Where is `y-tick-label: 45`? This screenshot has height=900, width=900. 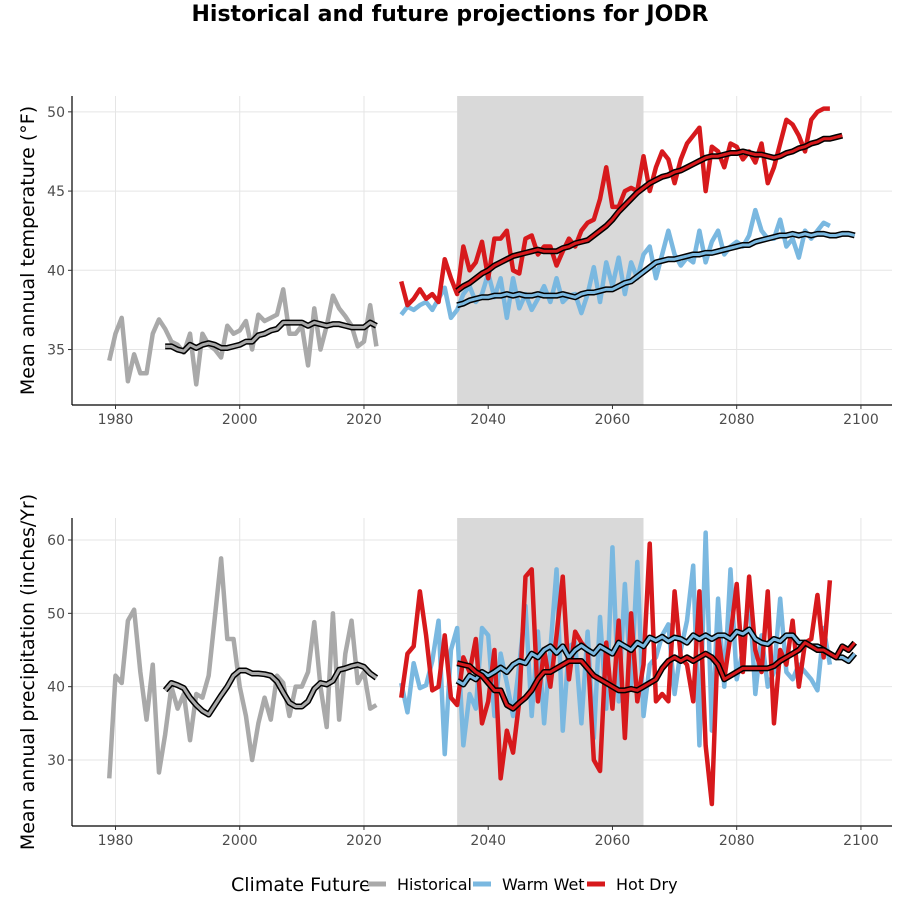 y-tick-label: 45 is located at coordinates (56, 192).